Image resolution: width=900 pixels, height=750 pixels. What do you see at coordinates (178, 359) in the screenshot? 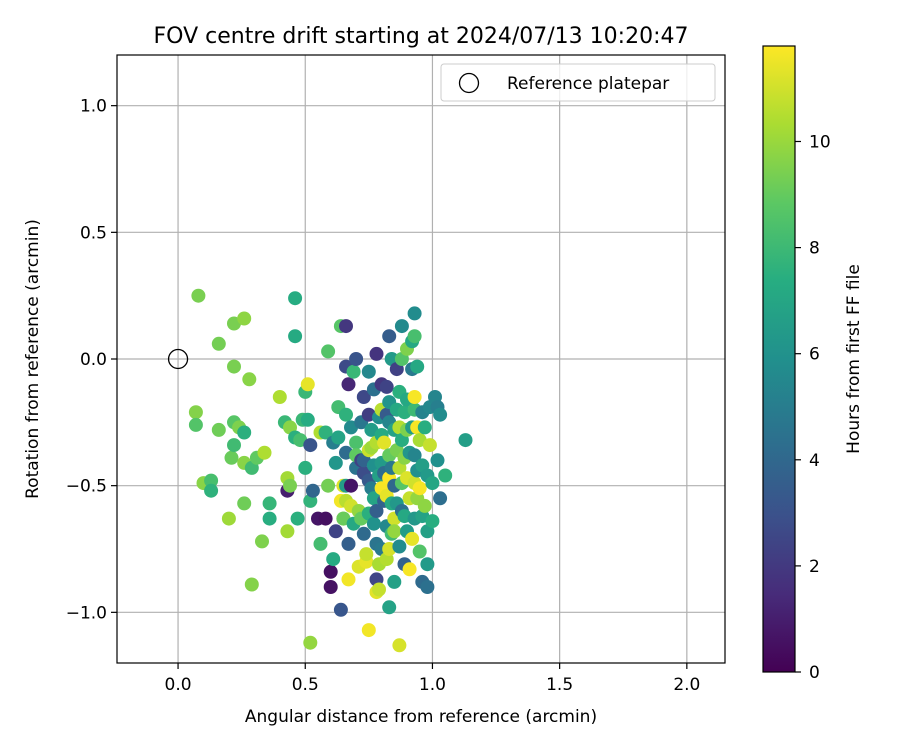
I see `reference-platepar-marker` at bounding box center [178, 359].